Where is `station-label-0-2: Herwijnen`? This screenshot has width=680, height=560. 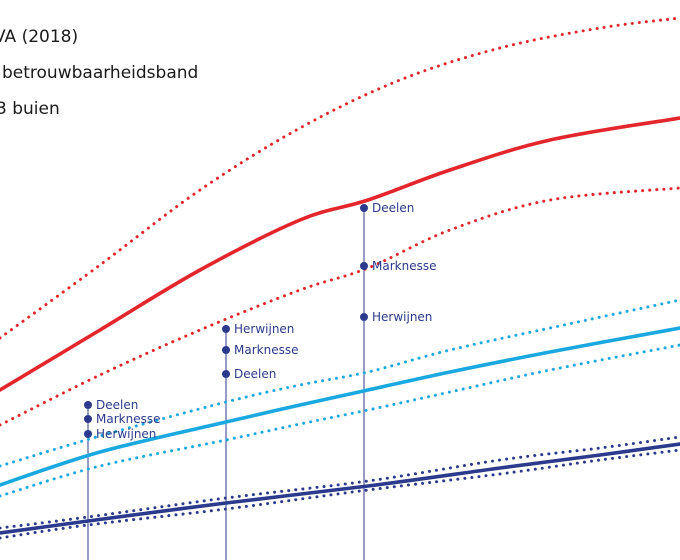 station-label-0-2: Herwijnen is located at coordinates (126, 434).